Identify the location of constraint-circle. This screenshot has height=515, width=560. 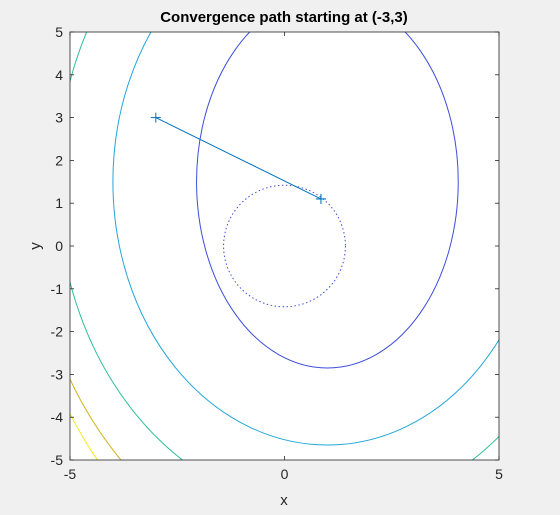
(284, 246).